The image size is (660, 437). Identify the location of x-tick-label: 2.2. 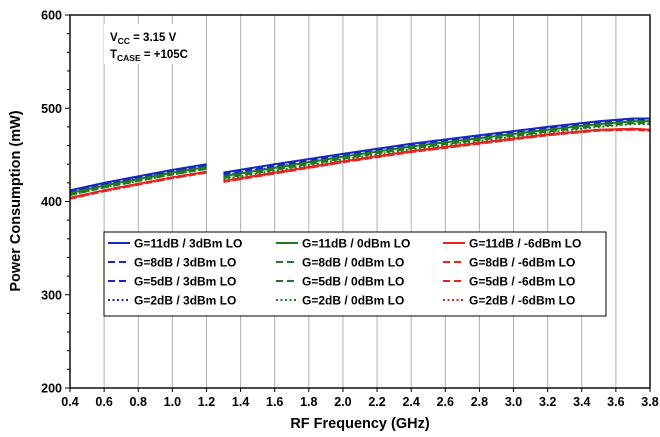
(376, 402).